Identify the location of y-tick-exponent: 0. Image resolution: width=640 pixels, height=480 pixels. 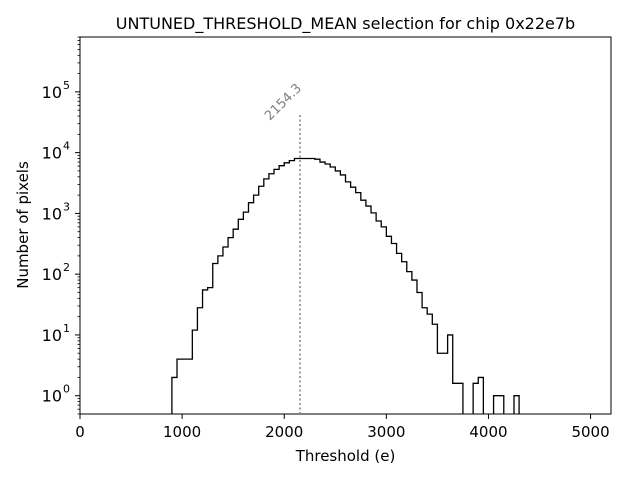
(66, 389).